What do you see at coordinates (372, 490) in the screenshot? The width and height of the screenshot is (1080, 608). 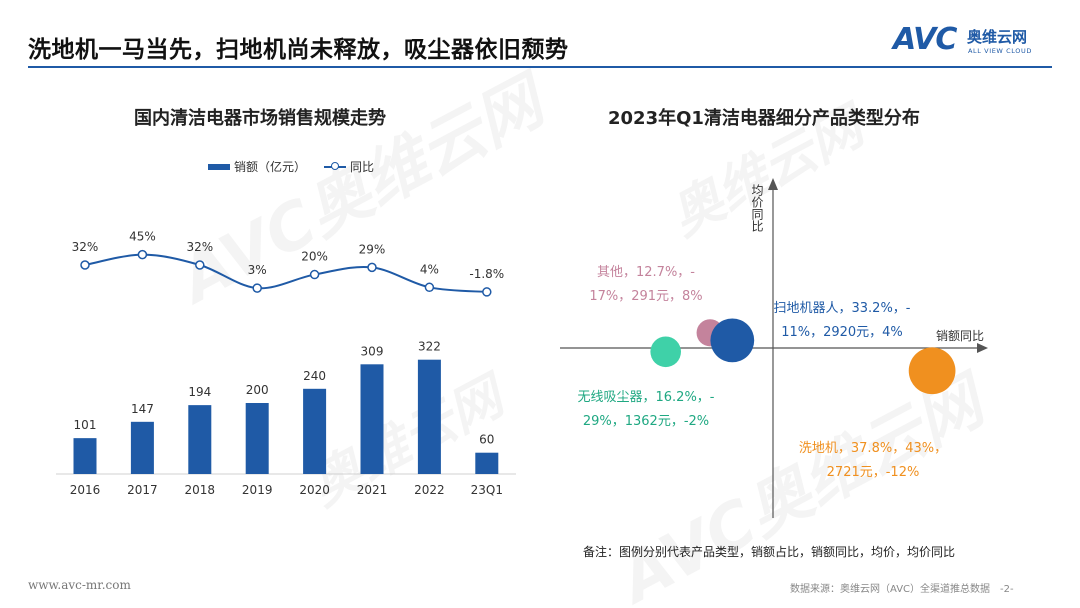 I see `x-tick-label: 2021` at bounding box center [372, 490].